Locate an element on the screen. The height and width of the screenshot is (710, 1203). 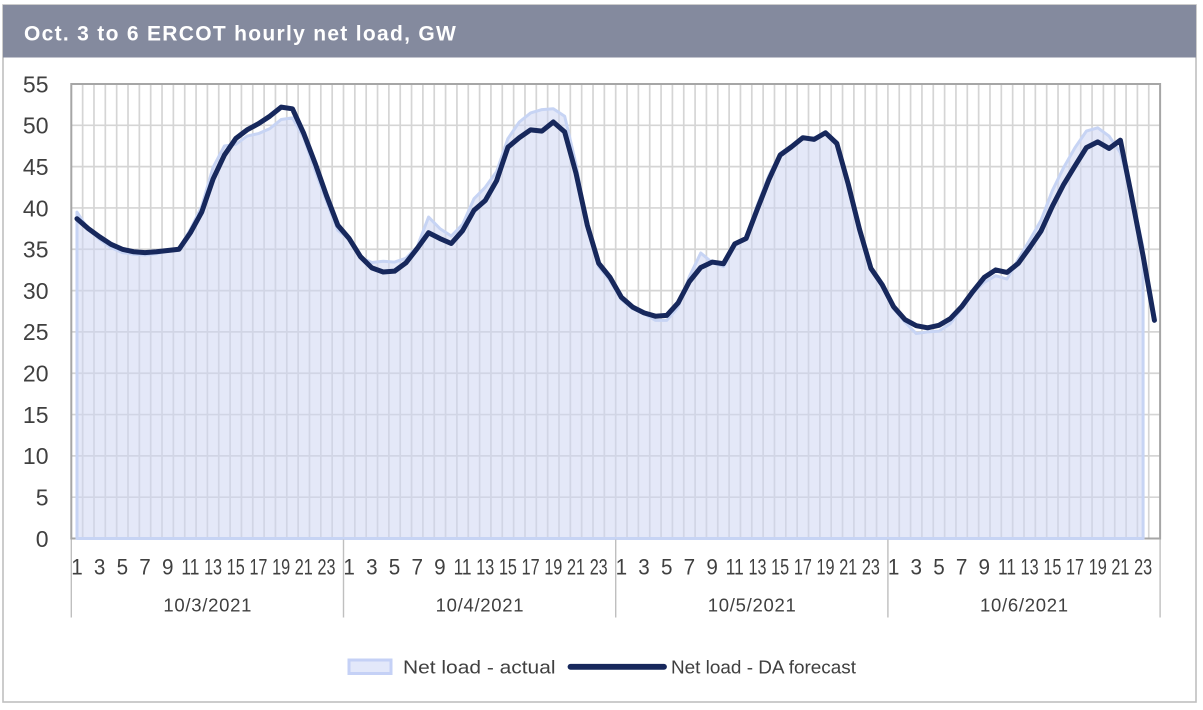
svg-text: Net load - actual is located at coordinates (479, 667).